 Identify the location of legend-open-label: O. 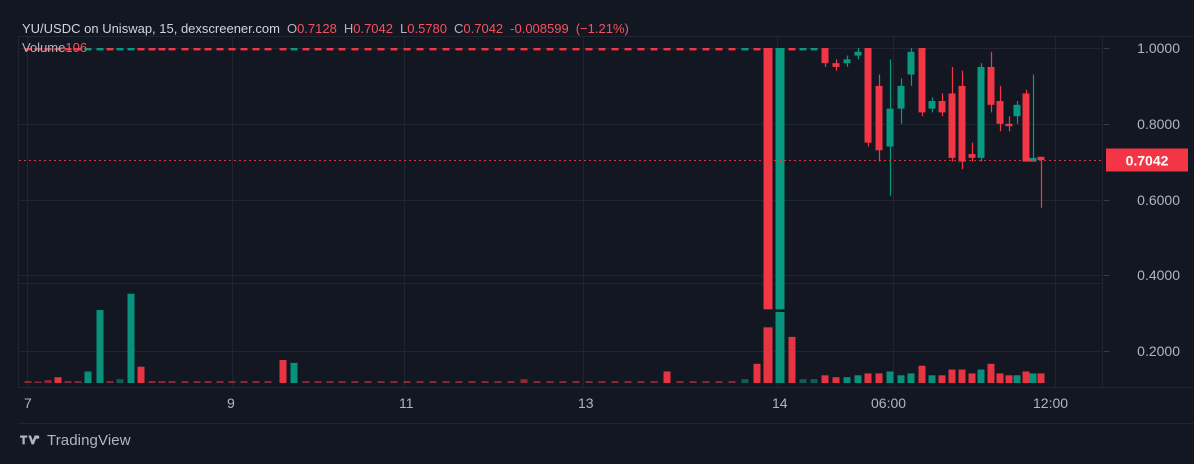
(292, 28).